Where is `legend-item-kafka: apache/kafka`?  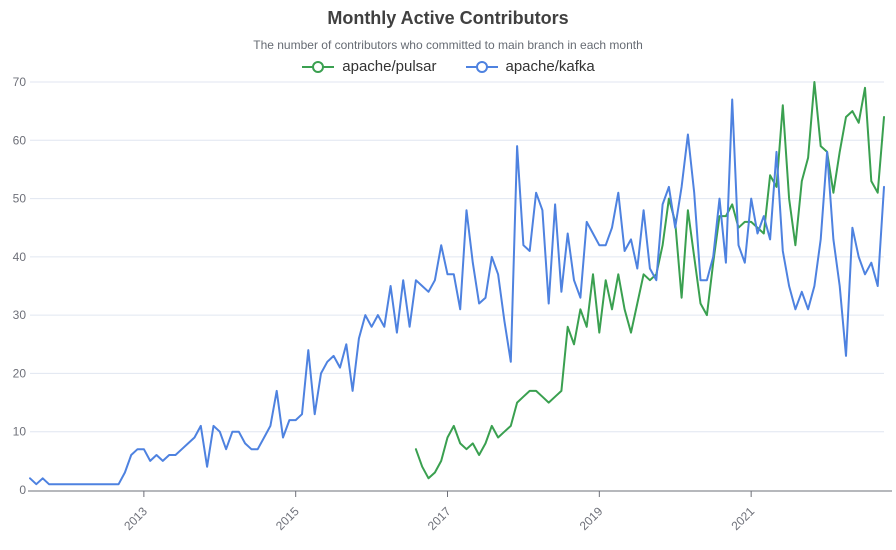
legend-item-kafka: apache/kafka is located at coordinates (530, 66).